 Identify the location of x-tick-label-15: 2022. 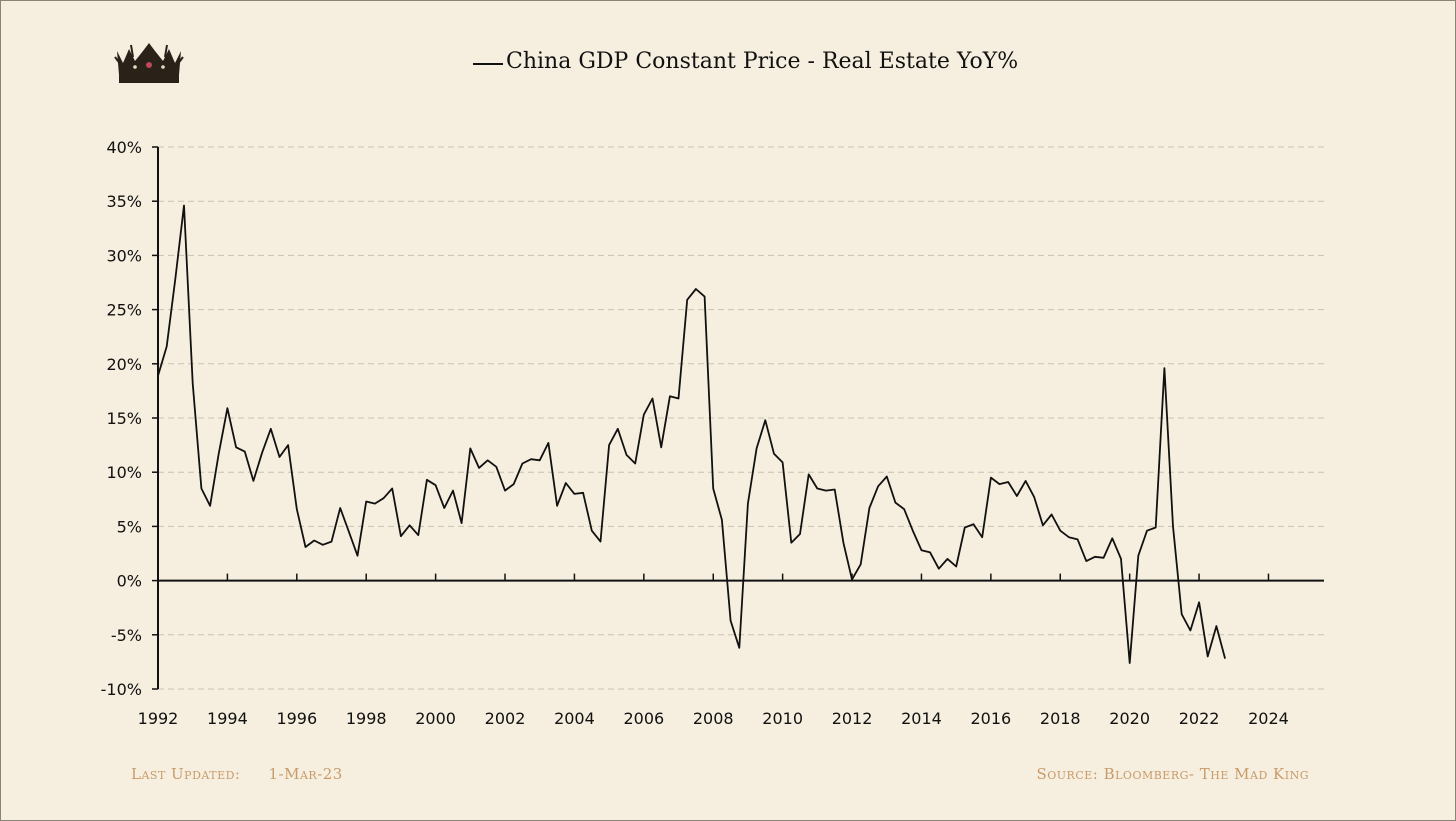
(1199, 718).